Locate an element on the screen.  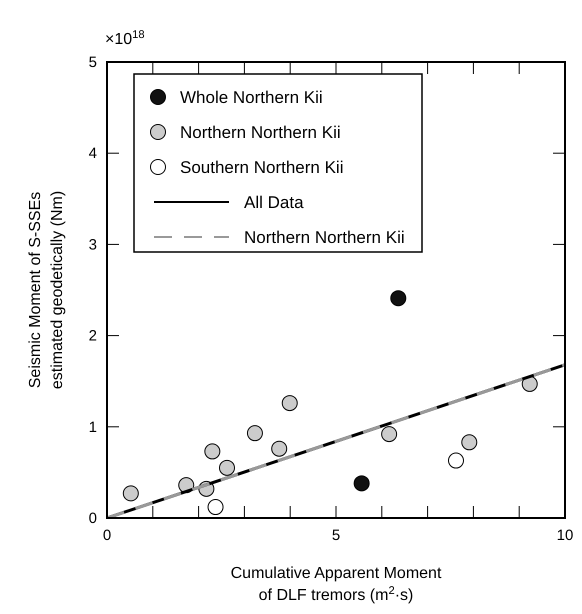
y-tick-label: 5 is located at coordinates (92, 62).